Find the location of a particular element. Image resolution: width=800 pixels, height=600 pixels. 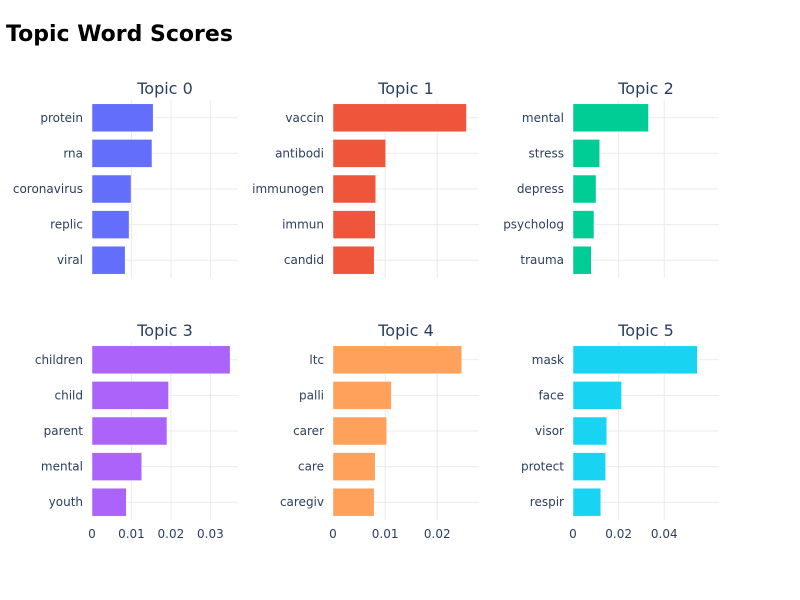

subplot-title: Topic 1 is located at coordinates (405, 88).